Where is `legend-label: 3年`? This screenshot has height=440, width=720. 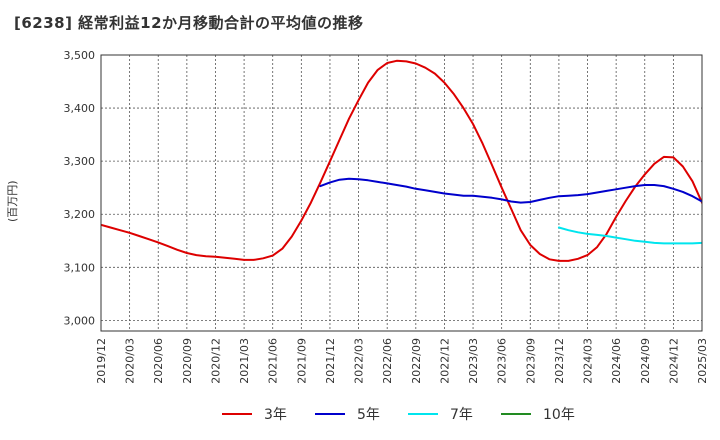
legend-label: 3年 is located at coordinates (275, 415).